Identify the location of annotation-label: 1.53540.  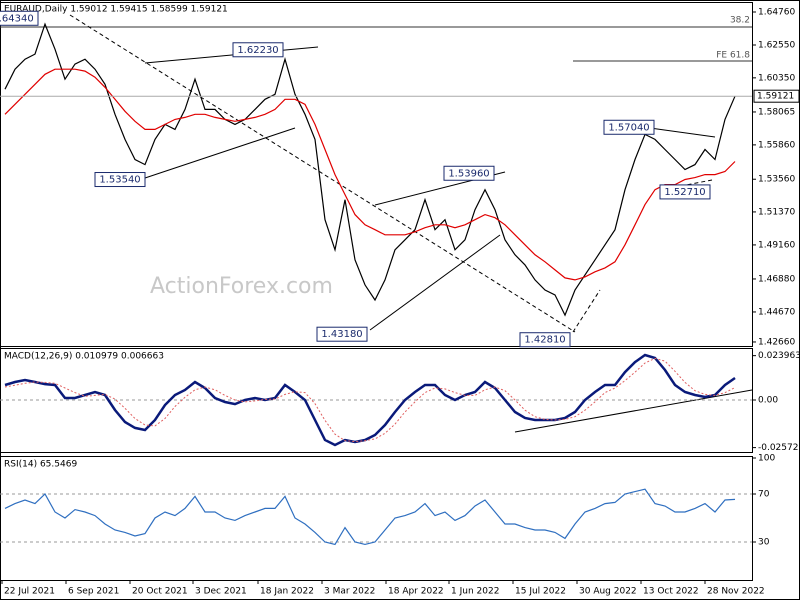
(119, 180).